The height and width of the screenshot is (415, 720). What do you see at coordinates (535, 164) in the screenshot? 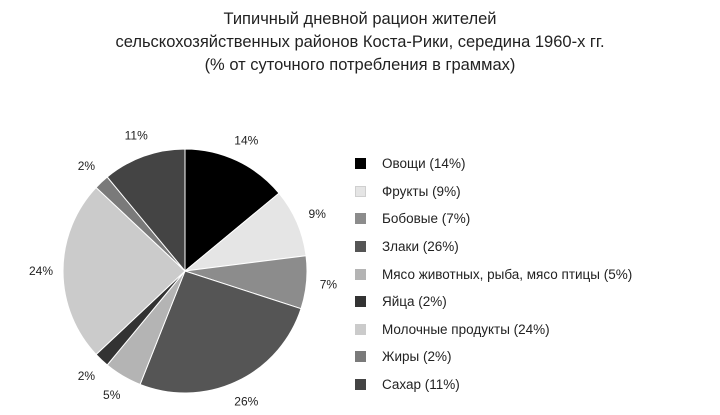
I see `legend-item-1: Овощи (14%)` at bounding box center [535, 164].